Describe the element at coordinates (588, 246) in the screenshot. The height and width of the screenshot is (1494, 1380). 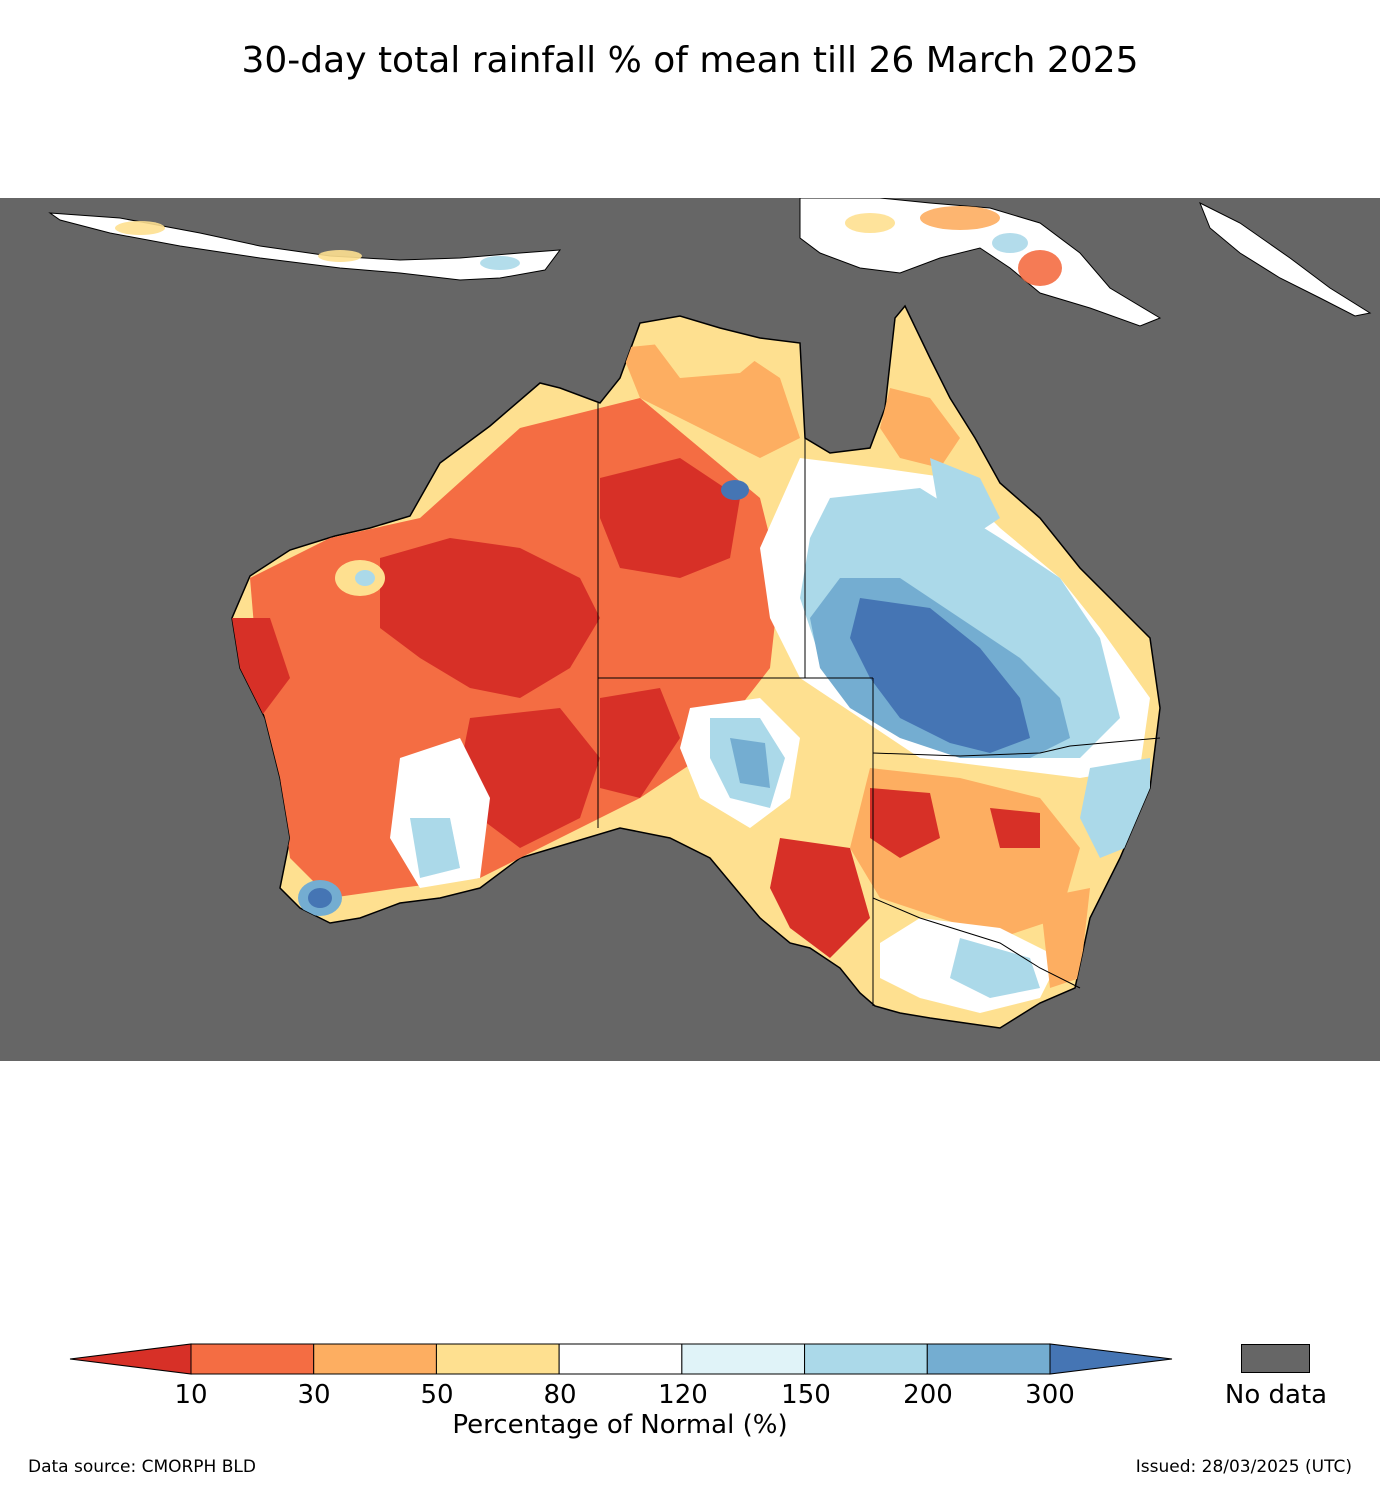
I see `island-rainfall` at that location.